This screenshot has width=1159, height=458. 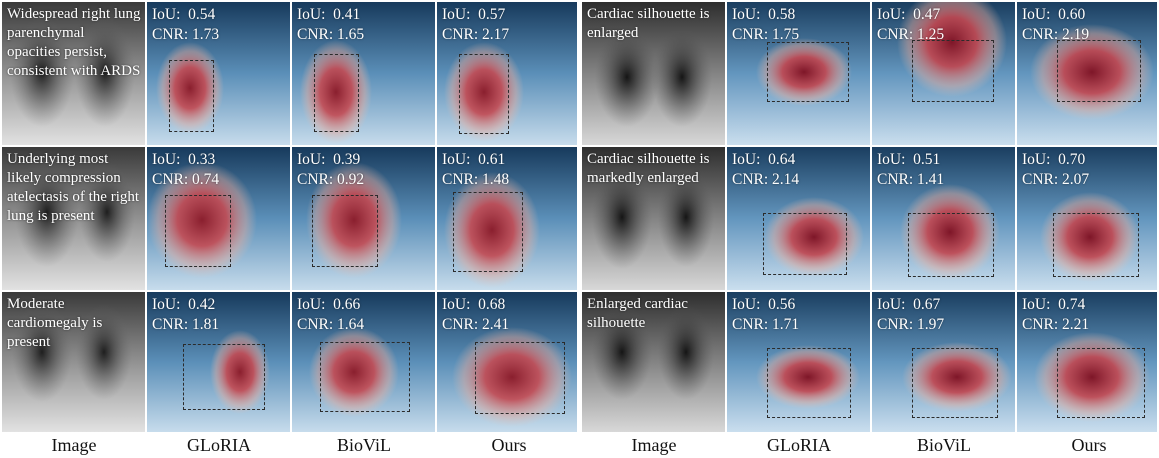 I want to click on finding-caption: Cardiac silhouette is enlarged, so click(x=648, y=23).